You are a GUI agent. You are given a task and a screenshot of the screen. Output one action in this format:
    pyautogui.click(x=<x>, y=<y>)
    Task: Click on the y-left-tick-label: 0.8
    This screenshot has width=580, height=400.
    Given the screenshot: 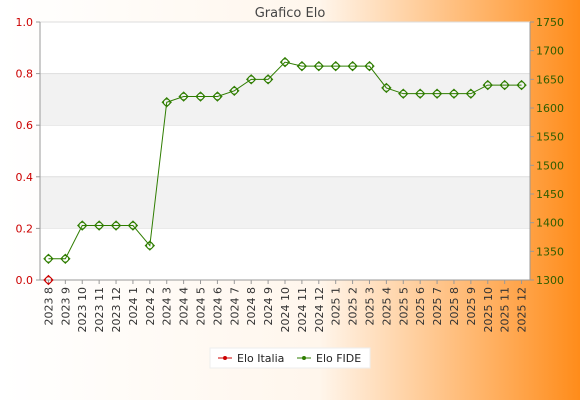 What is the action you would take?
    pyautogui.click(x=25, y=74)
    